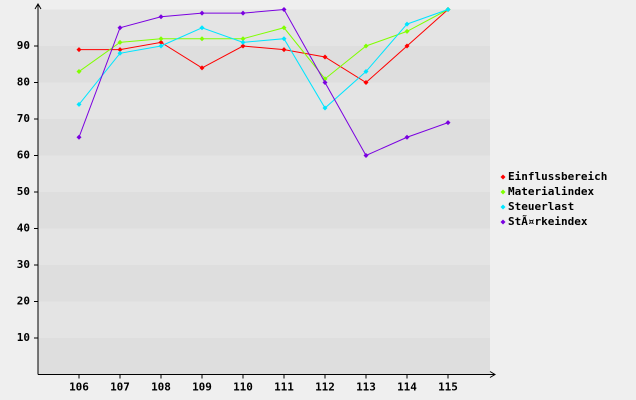 This screenshot has width=636, height=400. Describe the element at coordinates (243, 387) in the screenshot. I see `x-tick-label: 110` at that location.